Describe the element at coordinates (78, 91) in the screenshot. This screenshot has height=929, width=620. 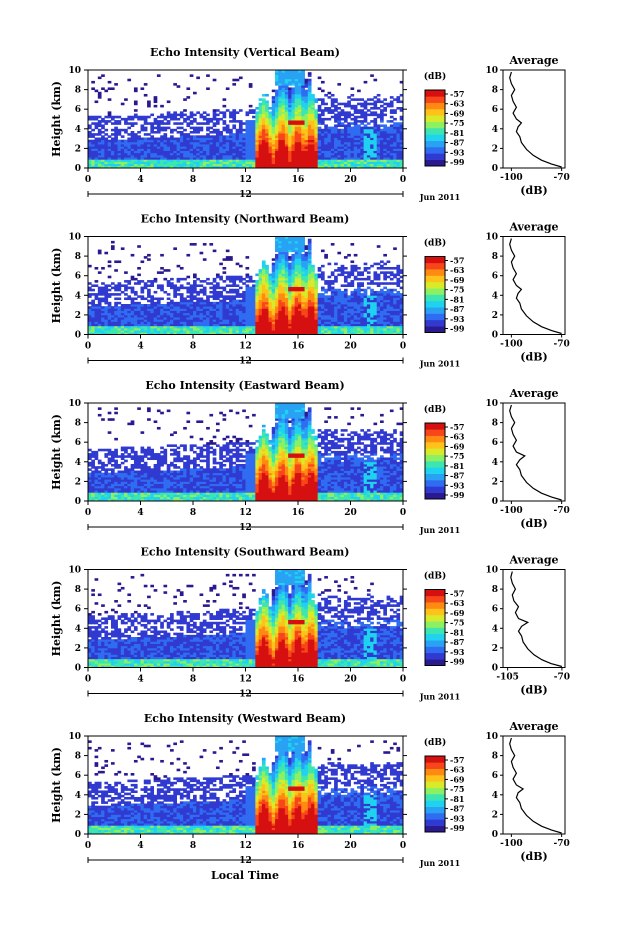
I see `y-tick-label: 8` at that location.